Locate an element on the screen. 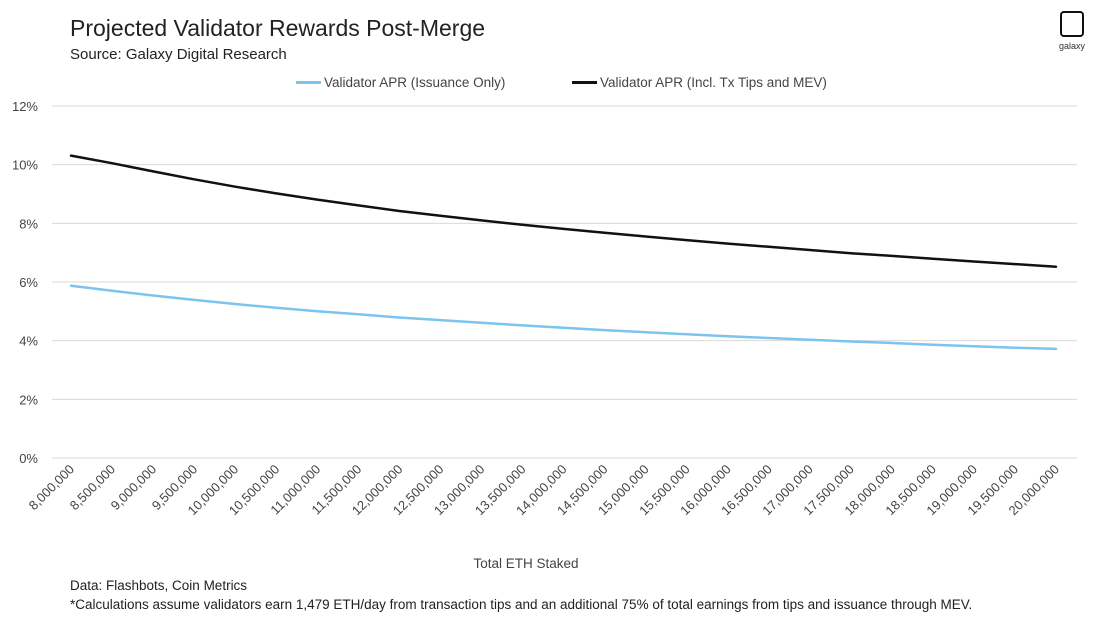  galaxy-logo: galaxy is located at coordinates (1072, 33).